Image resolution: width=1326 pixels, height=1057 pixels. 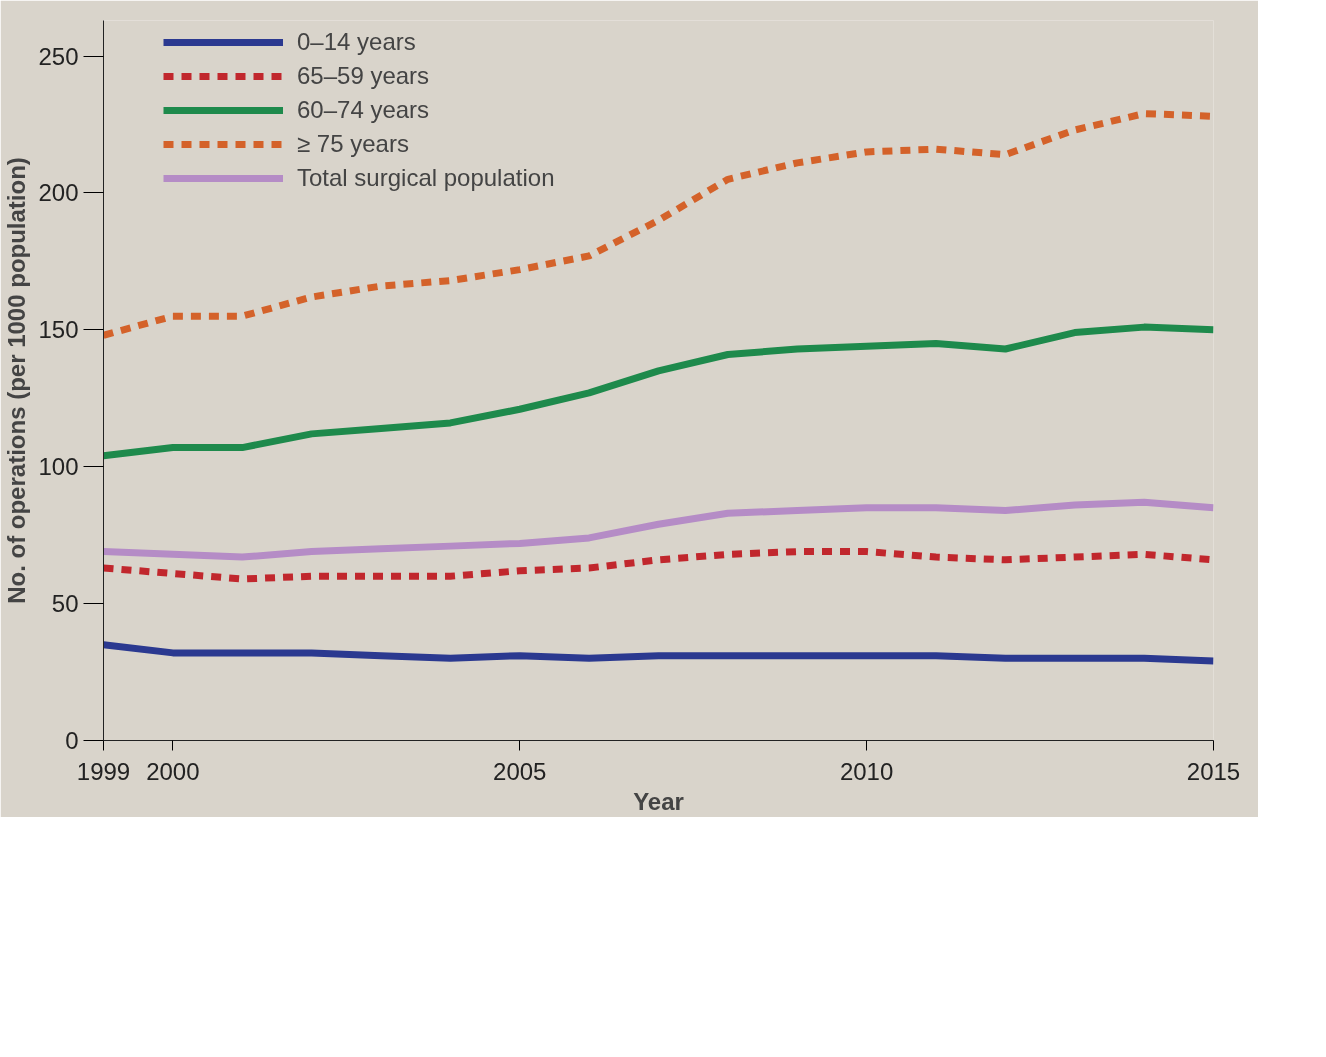 I want to click on y-tick-label: 200, so click(x=58, y=193).